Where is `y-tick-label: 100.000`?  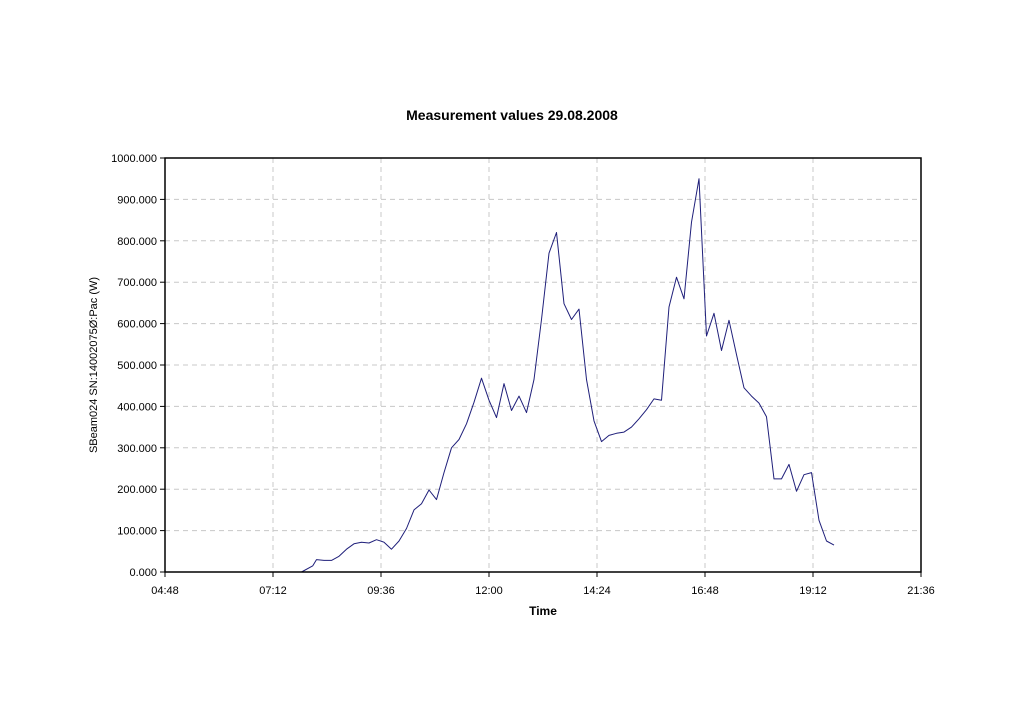
y-tick-label: 100.000 is located at coordinates (137, 532).